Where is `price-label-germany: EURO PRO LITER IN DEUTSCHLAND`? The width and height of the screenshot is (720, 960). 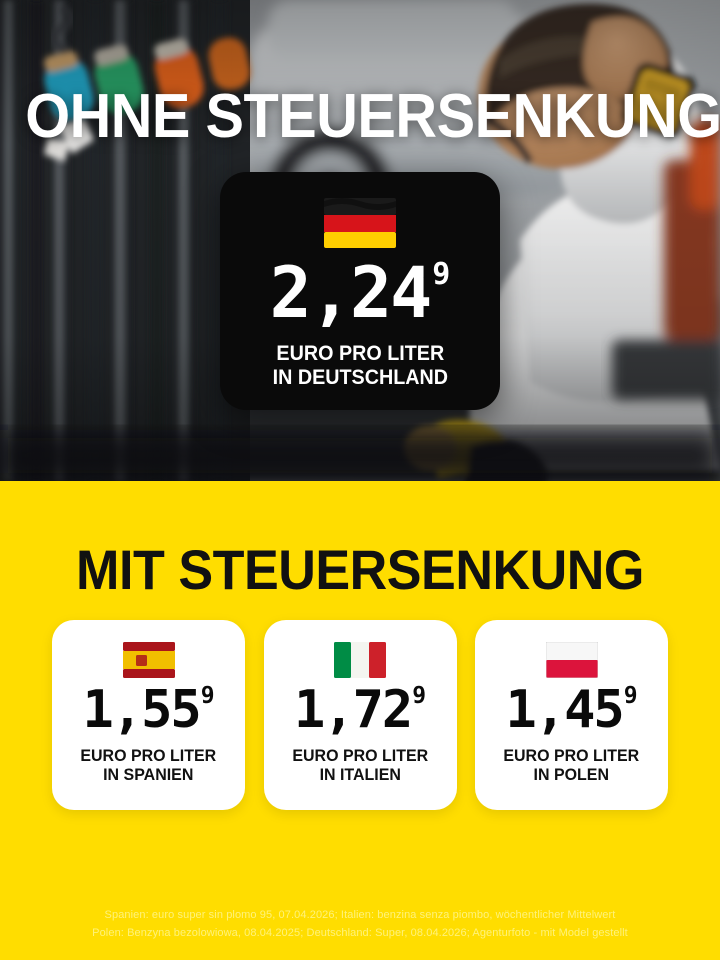
price-label-germany: EURO PRO LITER IN DEUTSCHLAND is located at coordinates (359, 365).